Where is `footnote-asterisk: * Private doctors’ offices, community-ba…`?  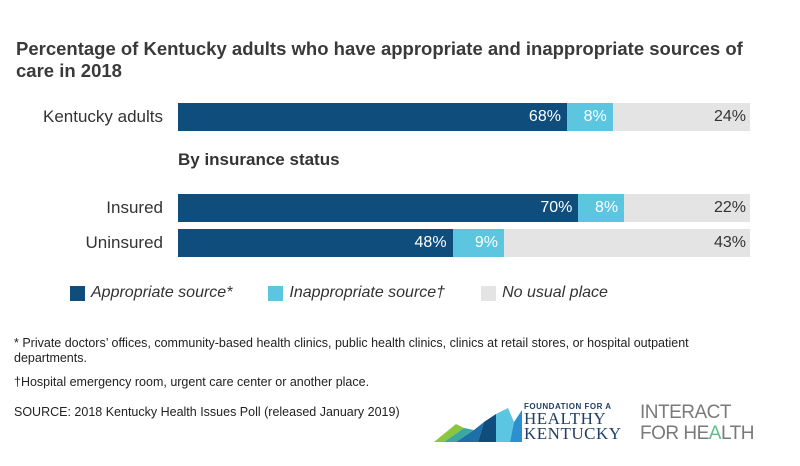 footnote-asterisk: * Private doctors’ offices, community-ba… is located at coordinates (351, 350).